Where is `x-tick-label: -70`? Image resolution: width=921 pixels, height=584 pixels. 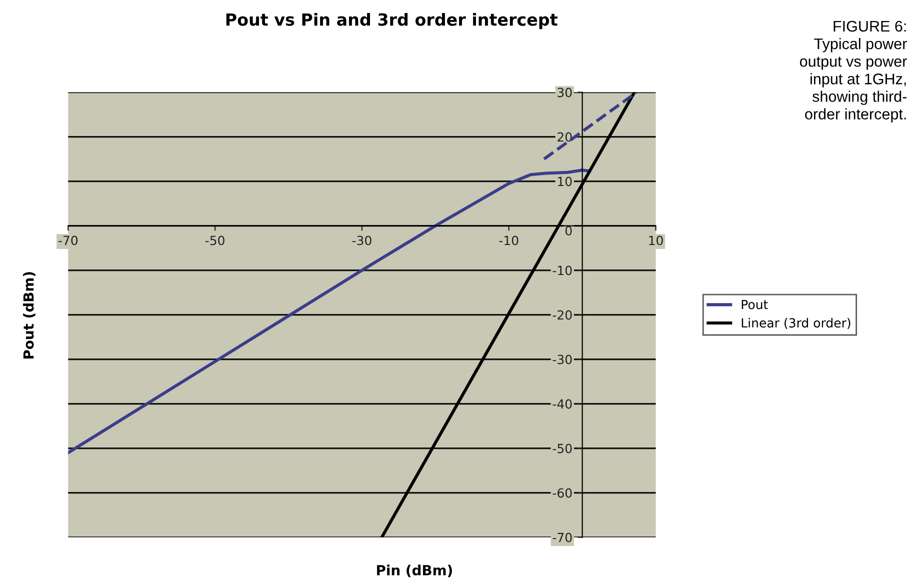
x-tick-label: -70 is located at coordinates (68, 241).